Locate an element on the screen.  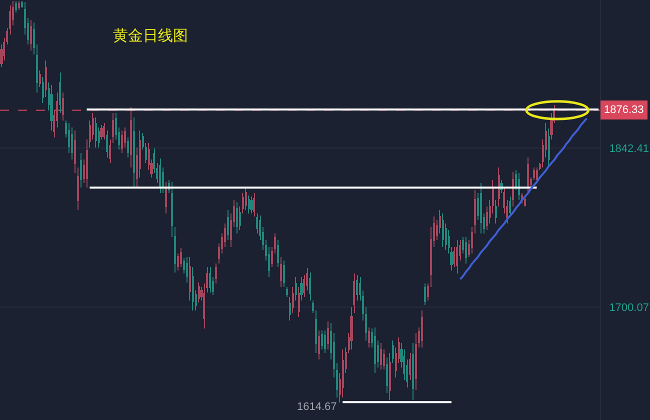
text: 黄金日线图 is located at coordinates (150, 35).